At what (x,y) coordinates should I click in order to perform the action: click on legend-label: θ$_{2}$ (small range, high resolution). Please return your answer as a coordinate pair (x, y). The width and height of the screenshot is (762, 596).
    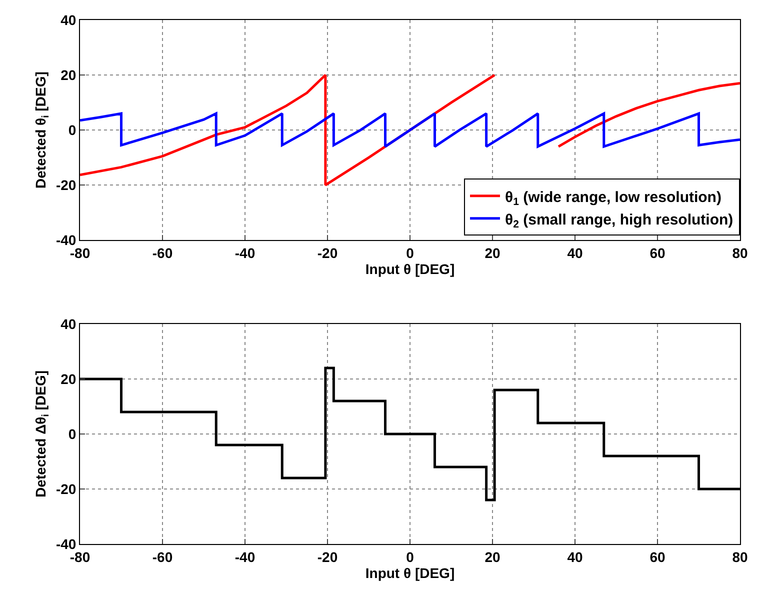
    Looking at the image, I should click on (619, 220).